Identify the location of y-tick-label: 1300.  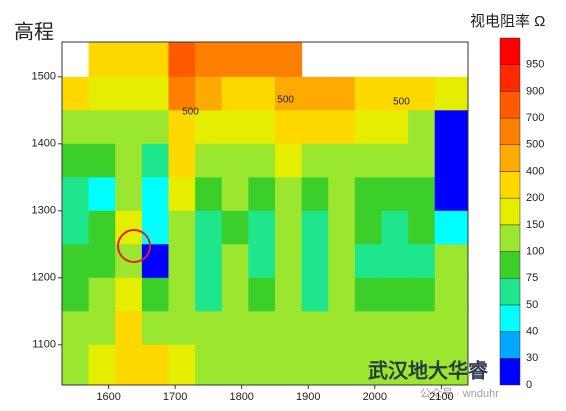
(44, 211).